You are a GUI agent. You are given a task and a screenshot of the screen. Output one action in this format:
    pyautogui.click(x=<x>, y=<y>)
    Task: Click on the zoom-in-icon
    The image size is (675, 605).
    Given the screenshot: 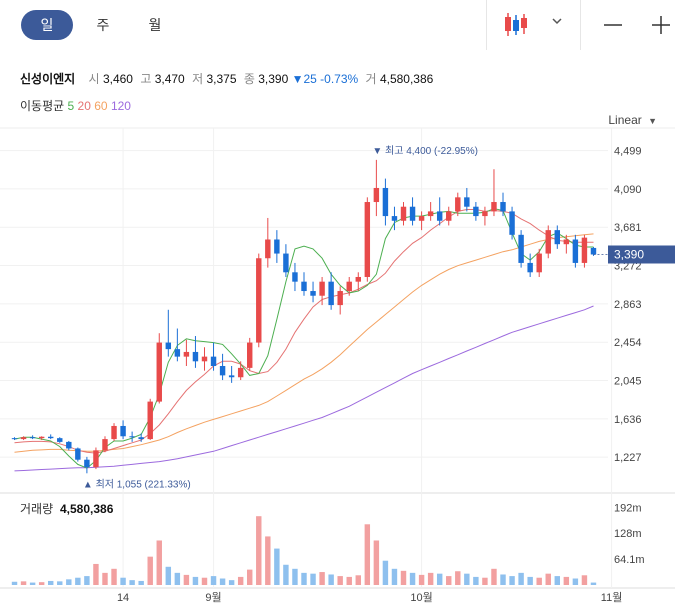 What is the action you would take?
    pyautogui.click(x=661, y=25)
    